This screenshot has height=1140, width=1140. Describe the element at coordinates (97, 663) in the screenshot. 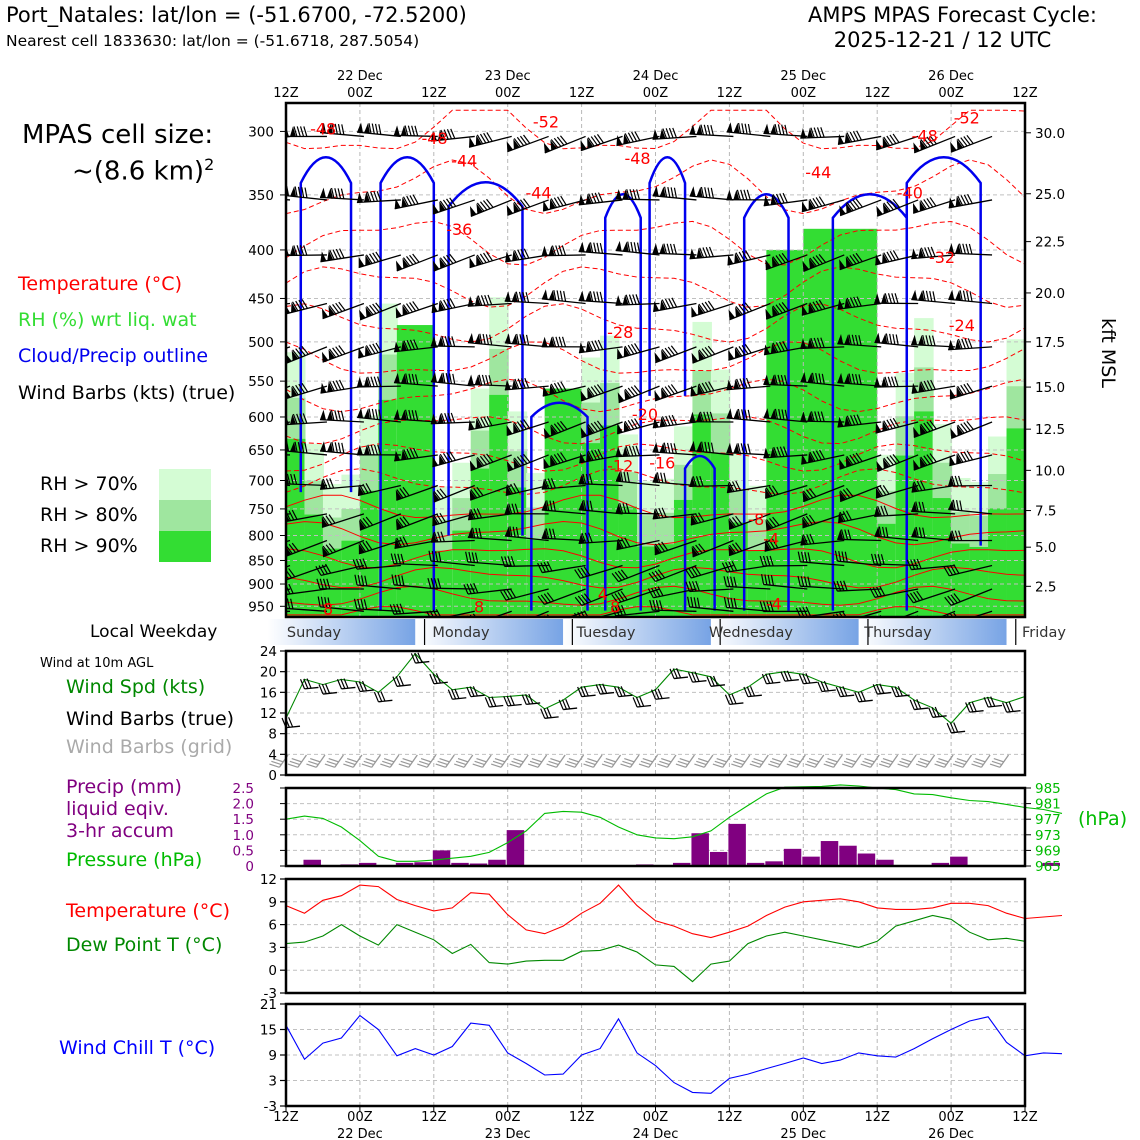

I see `wind-at-label: Wind at 10m AGL` at that location.